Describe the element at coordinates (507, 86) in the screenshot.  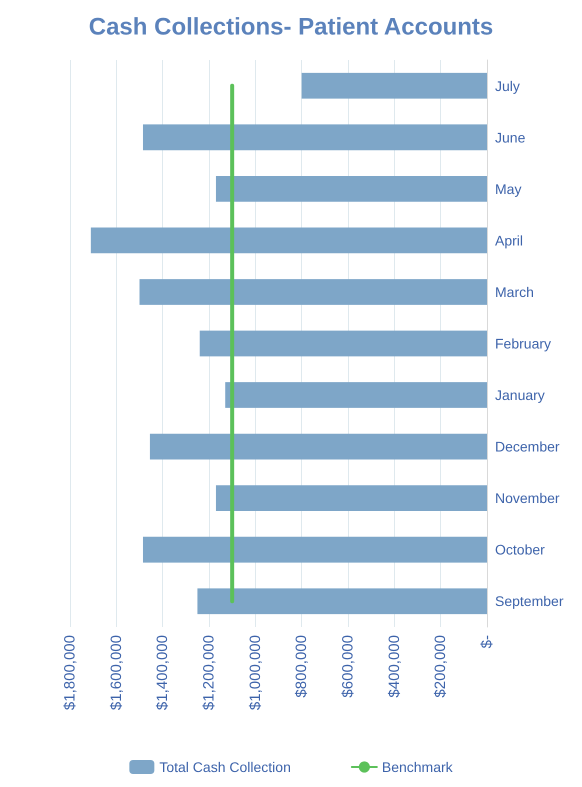
I see `y-tick-label: July` at that location.